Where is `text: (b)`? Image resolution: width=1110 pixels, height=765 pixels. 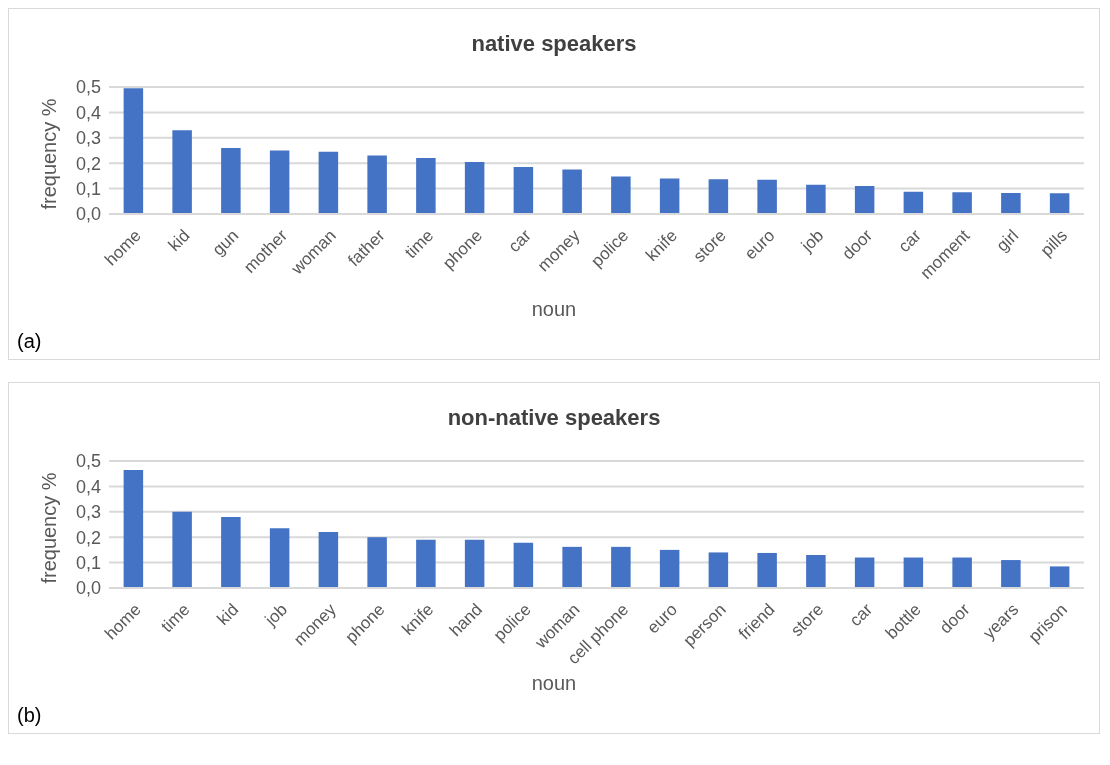 text: (b) is located at coordinates (29, 715).